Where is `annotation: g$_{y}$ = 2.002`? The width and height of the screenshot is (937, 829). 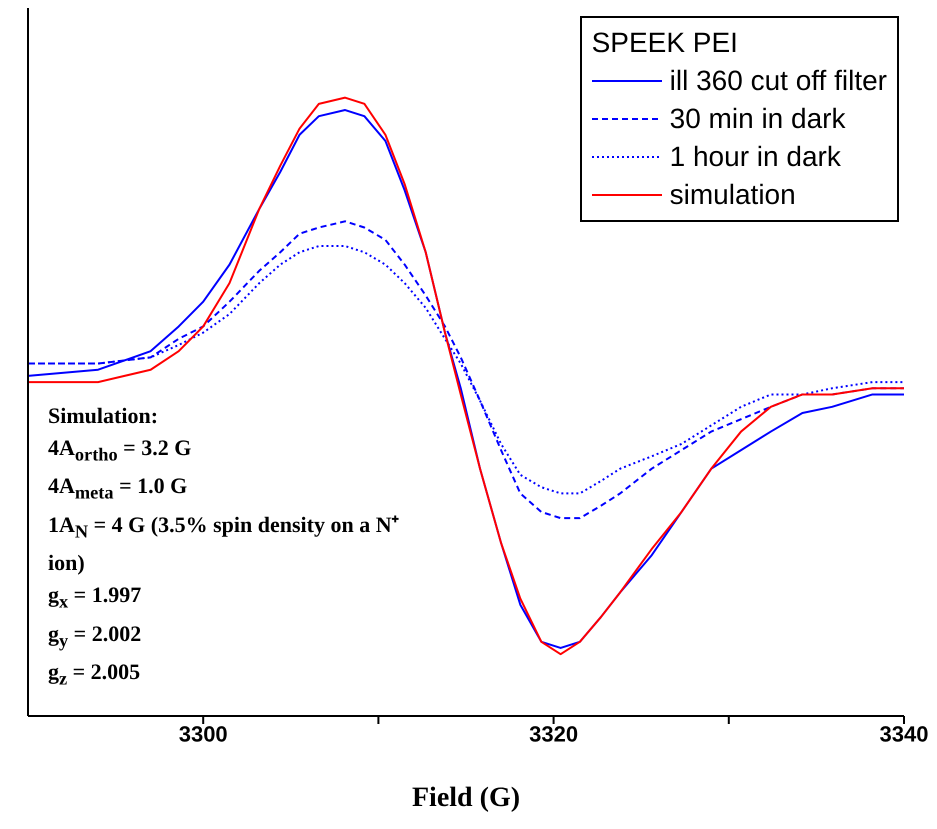
annotation: g$_{y}$ = 2.002 is located at coordinates (95, 636).